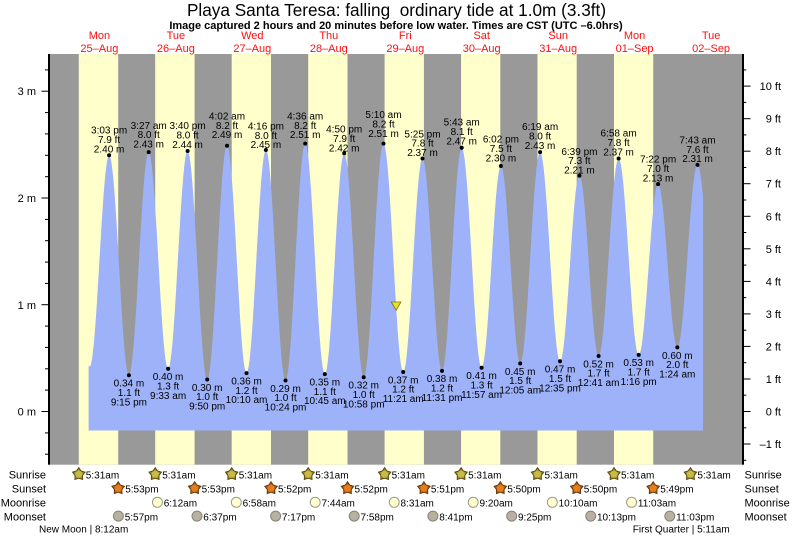 The image size is (793, 542). Describe the element at coordinates (560, 388) in the screenshot. I see `svg-text: 12:35 pm` at that location.